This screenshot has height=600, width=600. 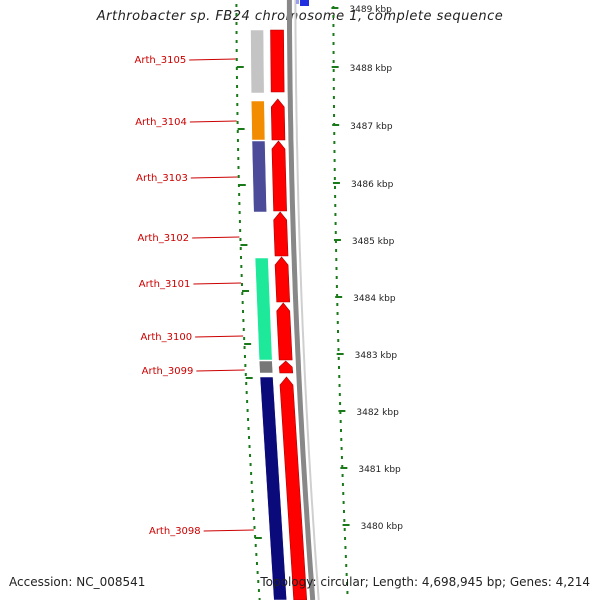 I want to click on accession-text: Accession: NC_008541, so click(x=77, y=582).